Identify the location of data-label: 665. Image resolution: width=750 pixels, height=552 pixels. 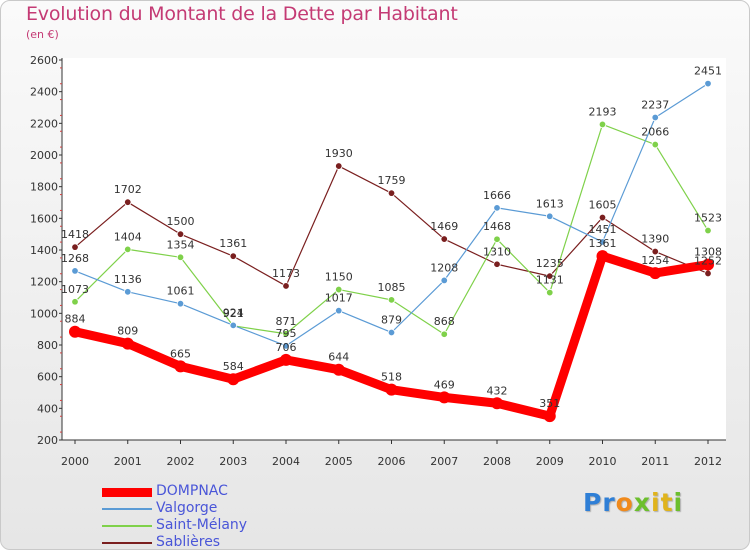
(180, 353).